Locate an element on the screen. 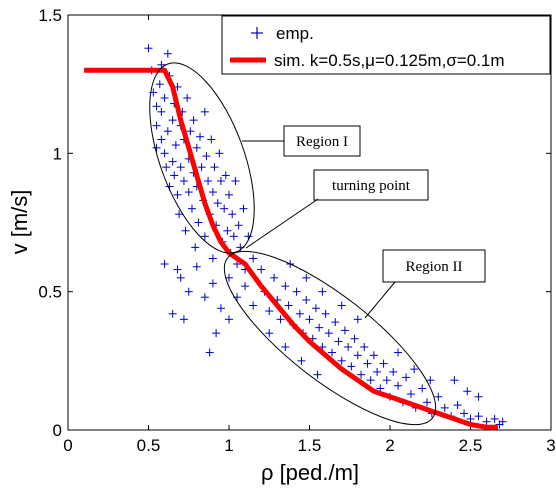  y-tick-label: 1 is located at coordinates (57, 153).